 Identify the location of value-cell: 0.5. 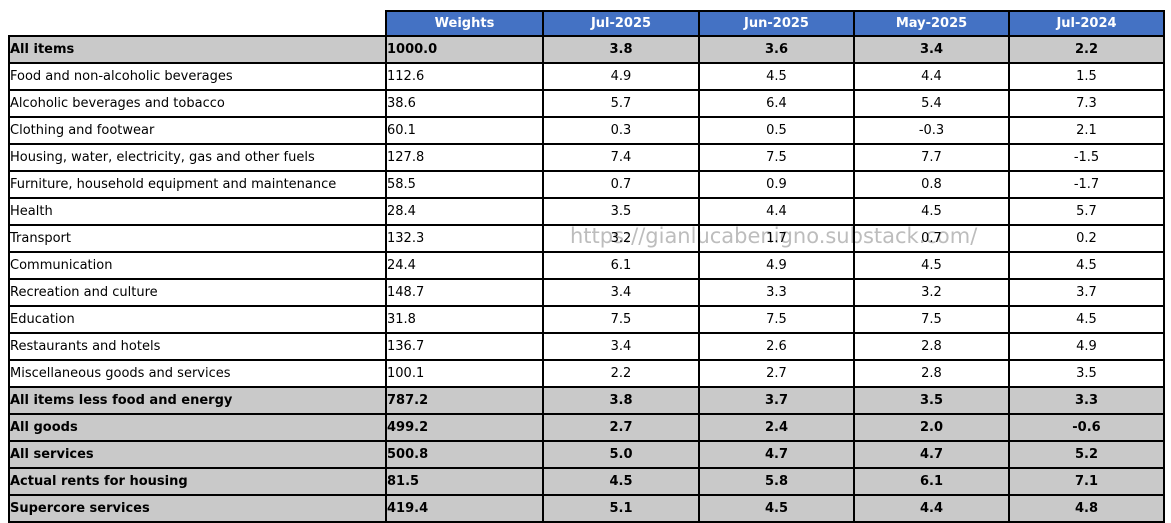
(776, 130).